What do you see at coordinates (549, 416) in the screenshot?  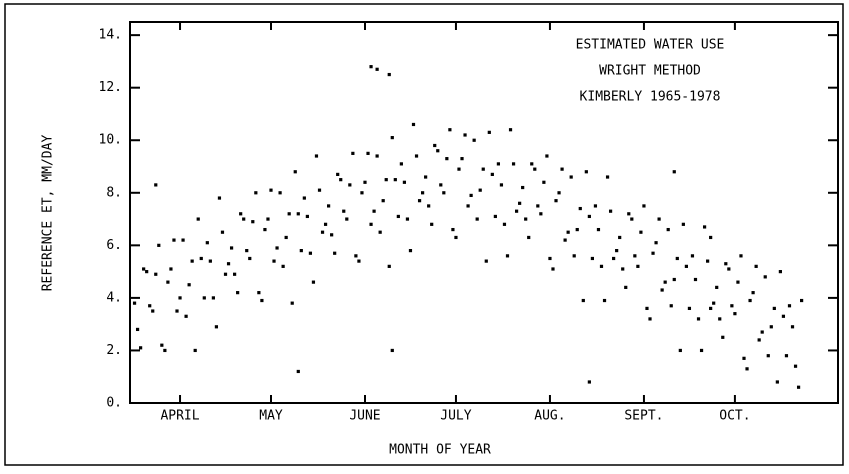 I see `x-tick-label: AUG.` at bounding box center [549, 416].